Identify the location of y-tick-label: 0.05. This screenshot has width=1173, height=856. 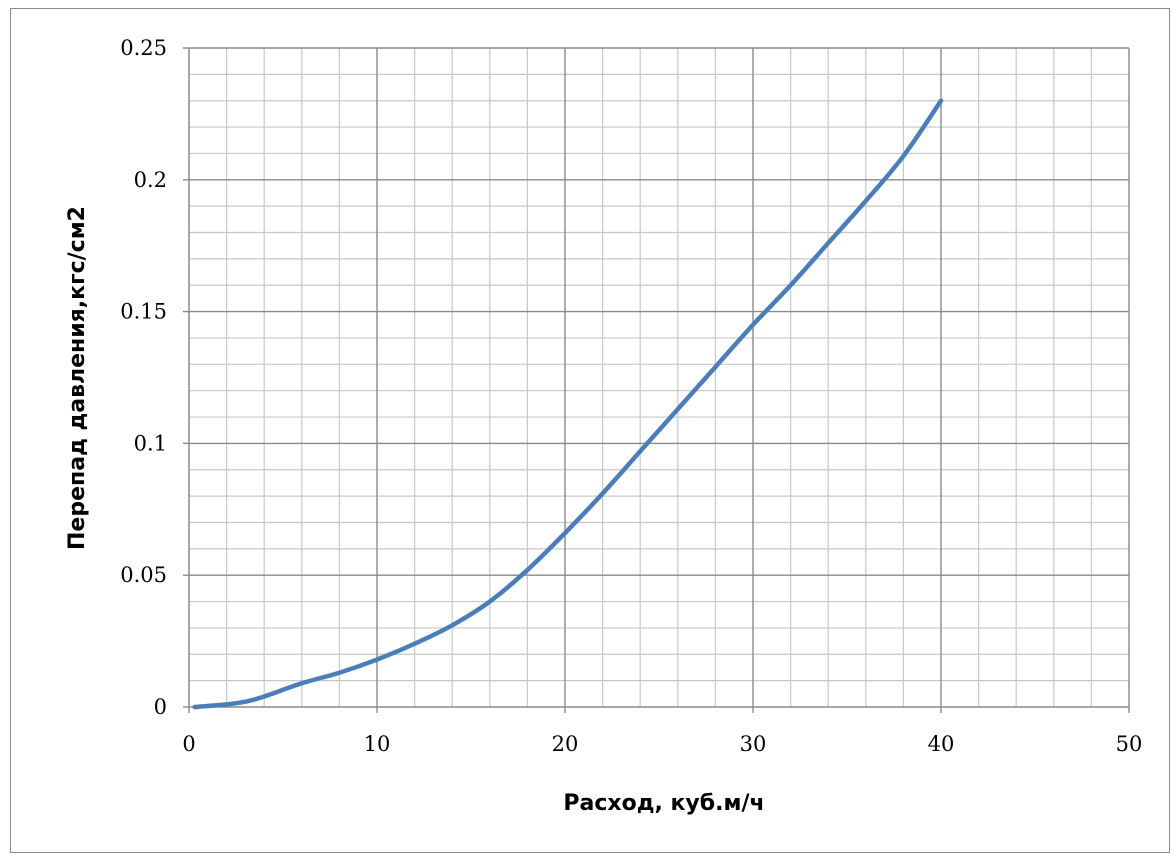
(143, 575).